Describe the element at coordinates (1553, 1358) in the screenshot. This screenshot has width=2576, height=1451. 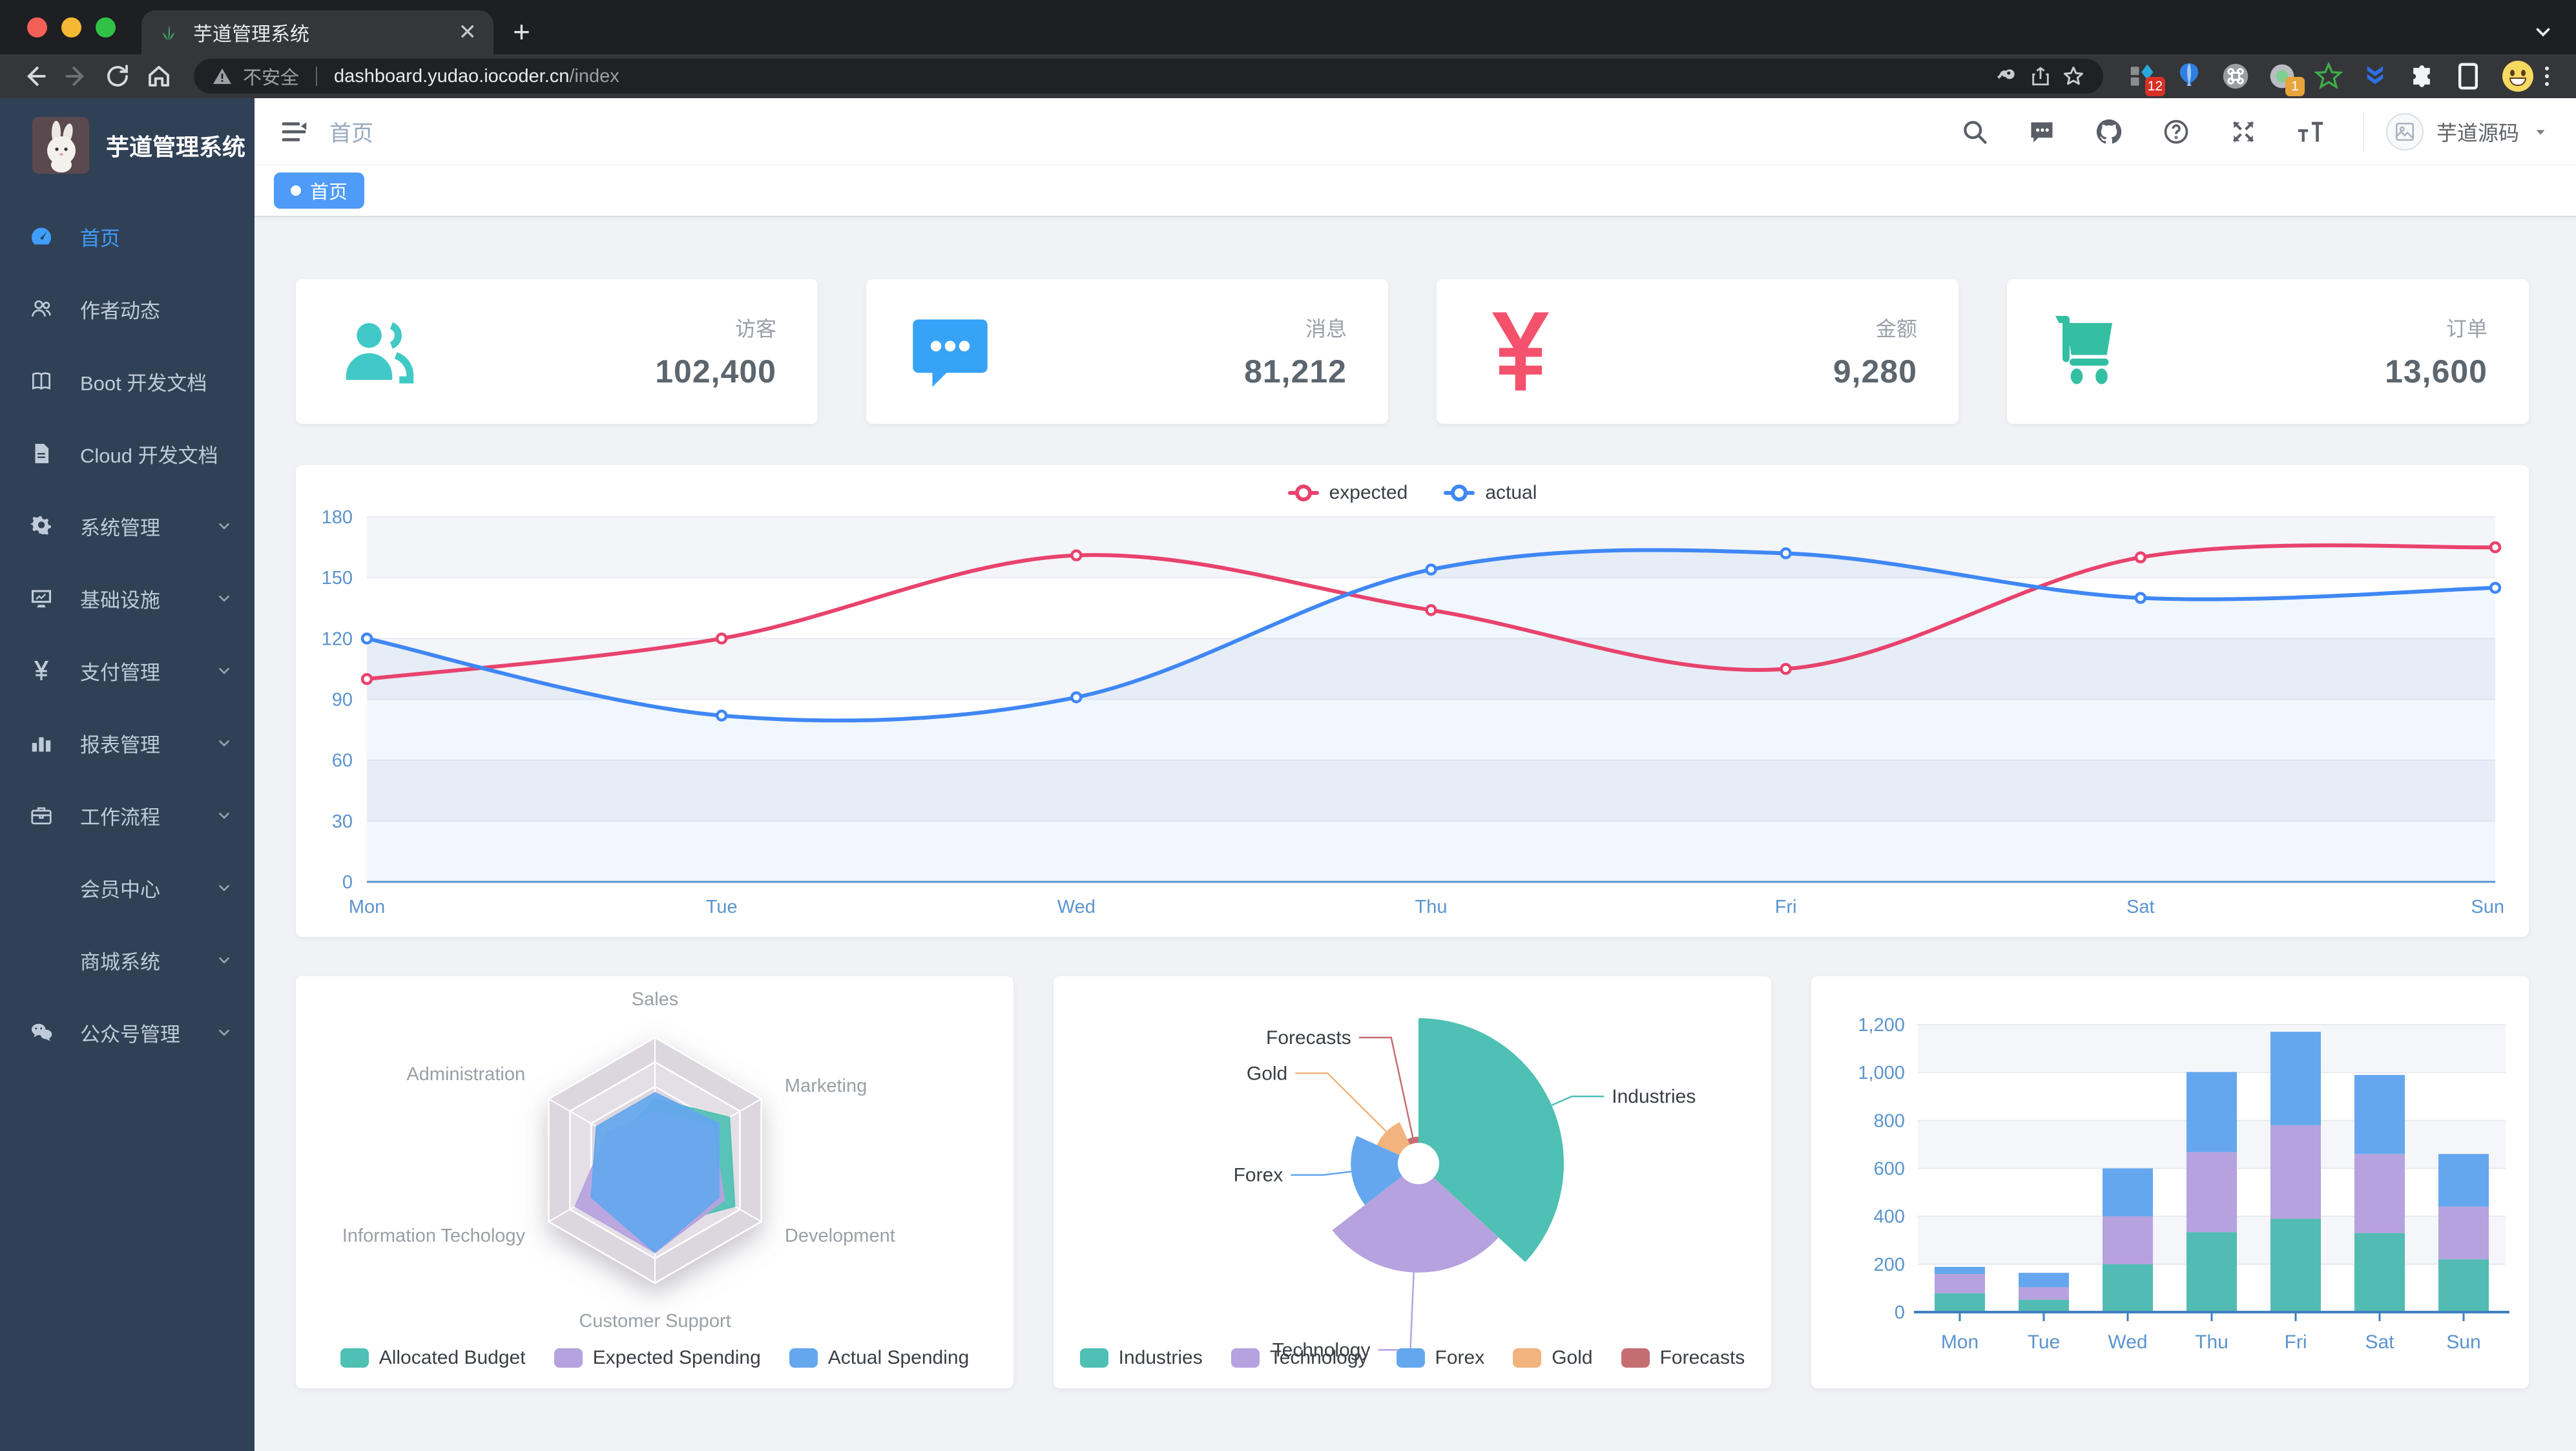
I see `legend-item-Gold: Gold` at that location.